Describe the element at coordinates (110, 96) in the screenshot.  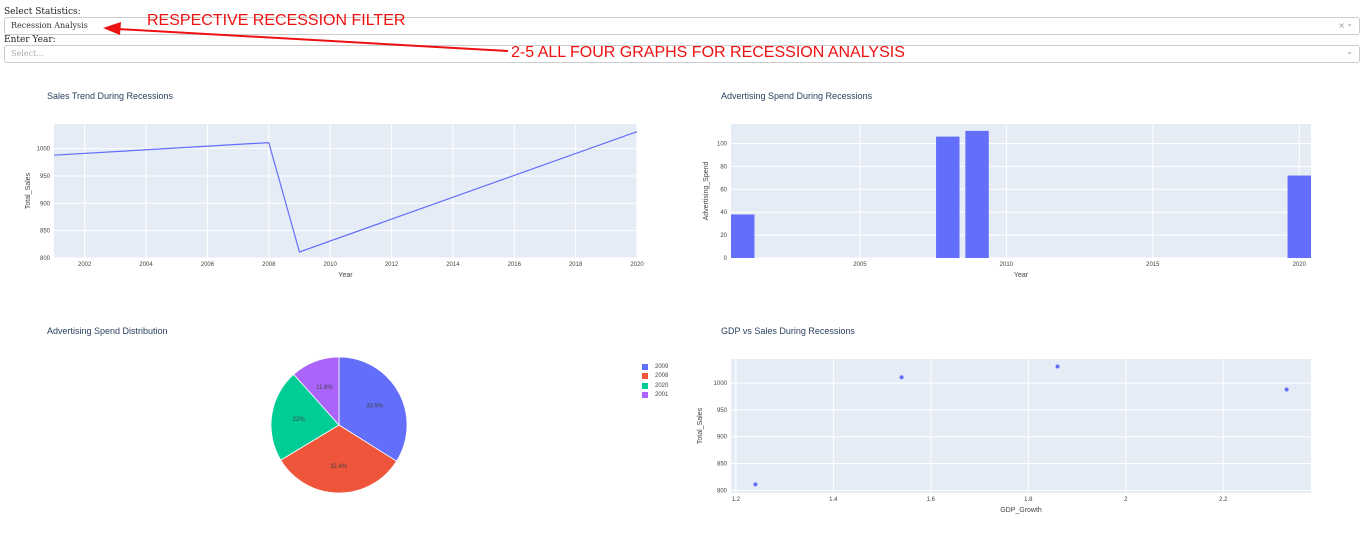
I see `chart-title-sales-trend: Sales Trend During Recessions` at that location.